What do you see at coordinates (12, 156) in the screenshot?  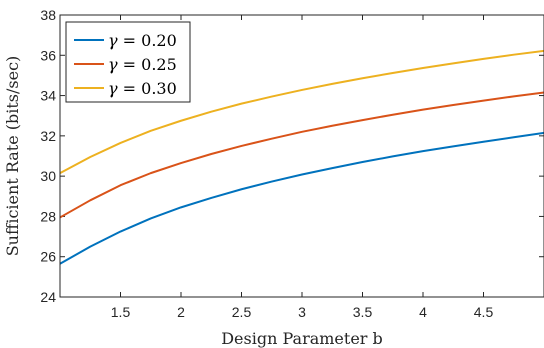 I see `y-axis-label: Sufficient Rate (bits/sec)` at bounding box center [12, 156].